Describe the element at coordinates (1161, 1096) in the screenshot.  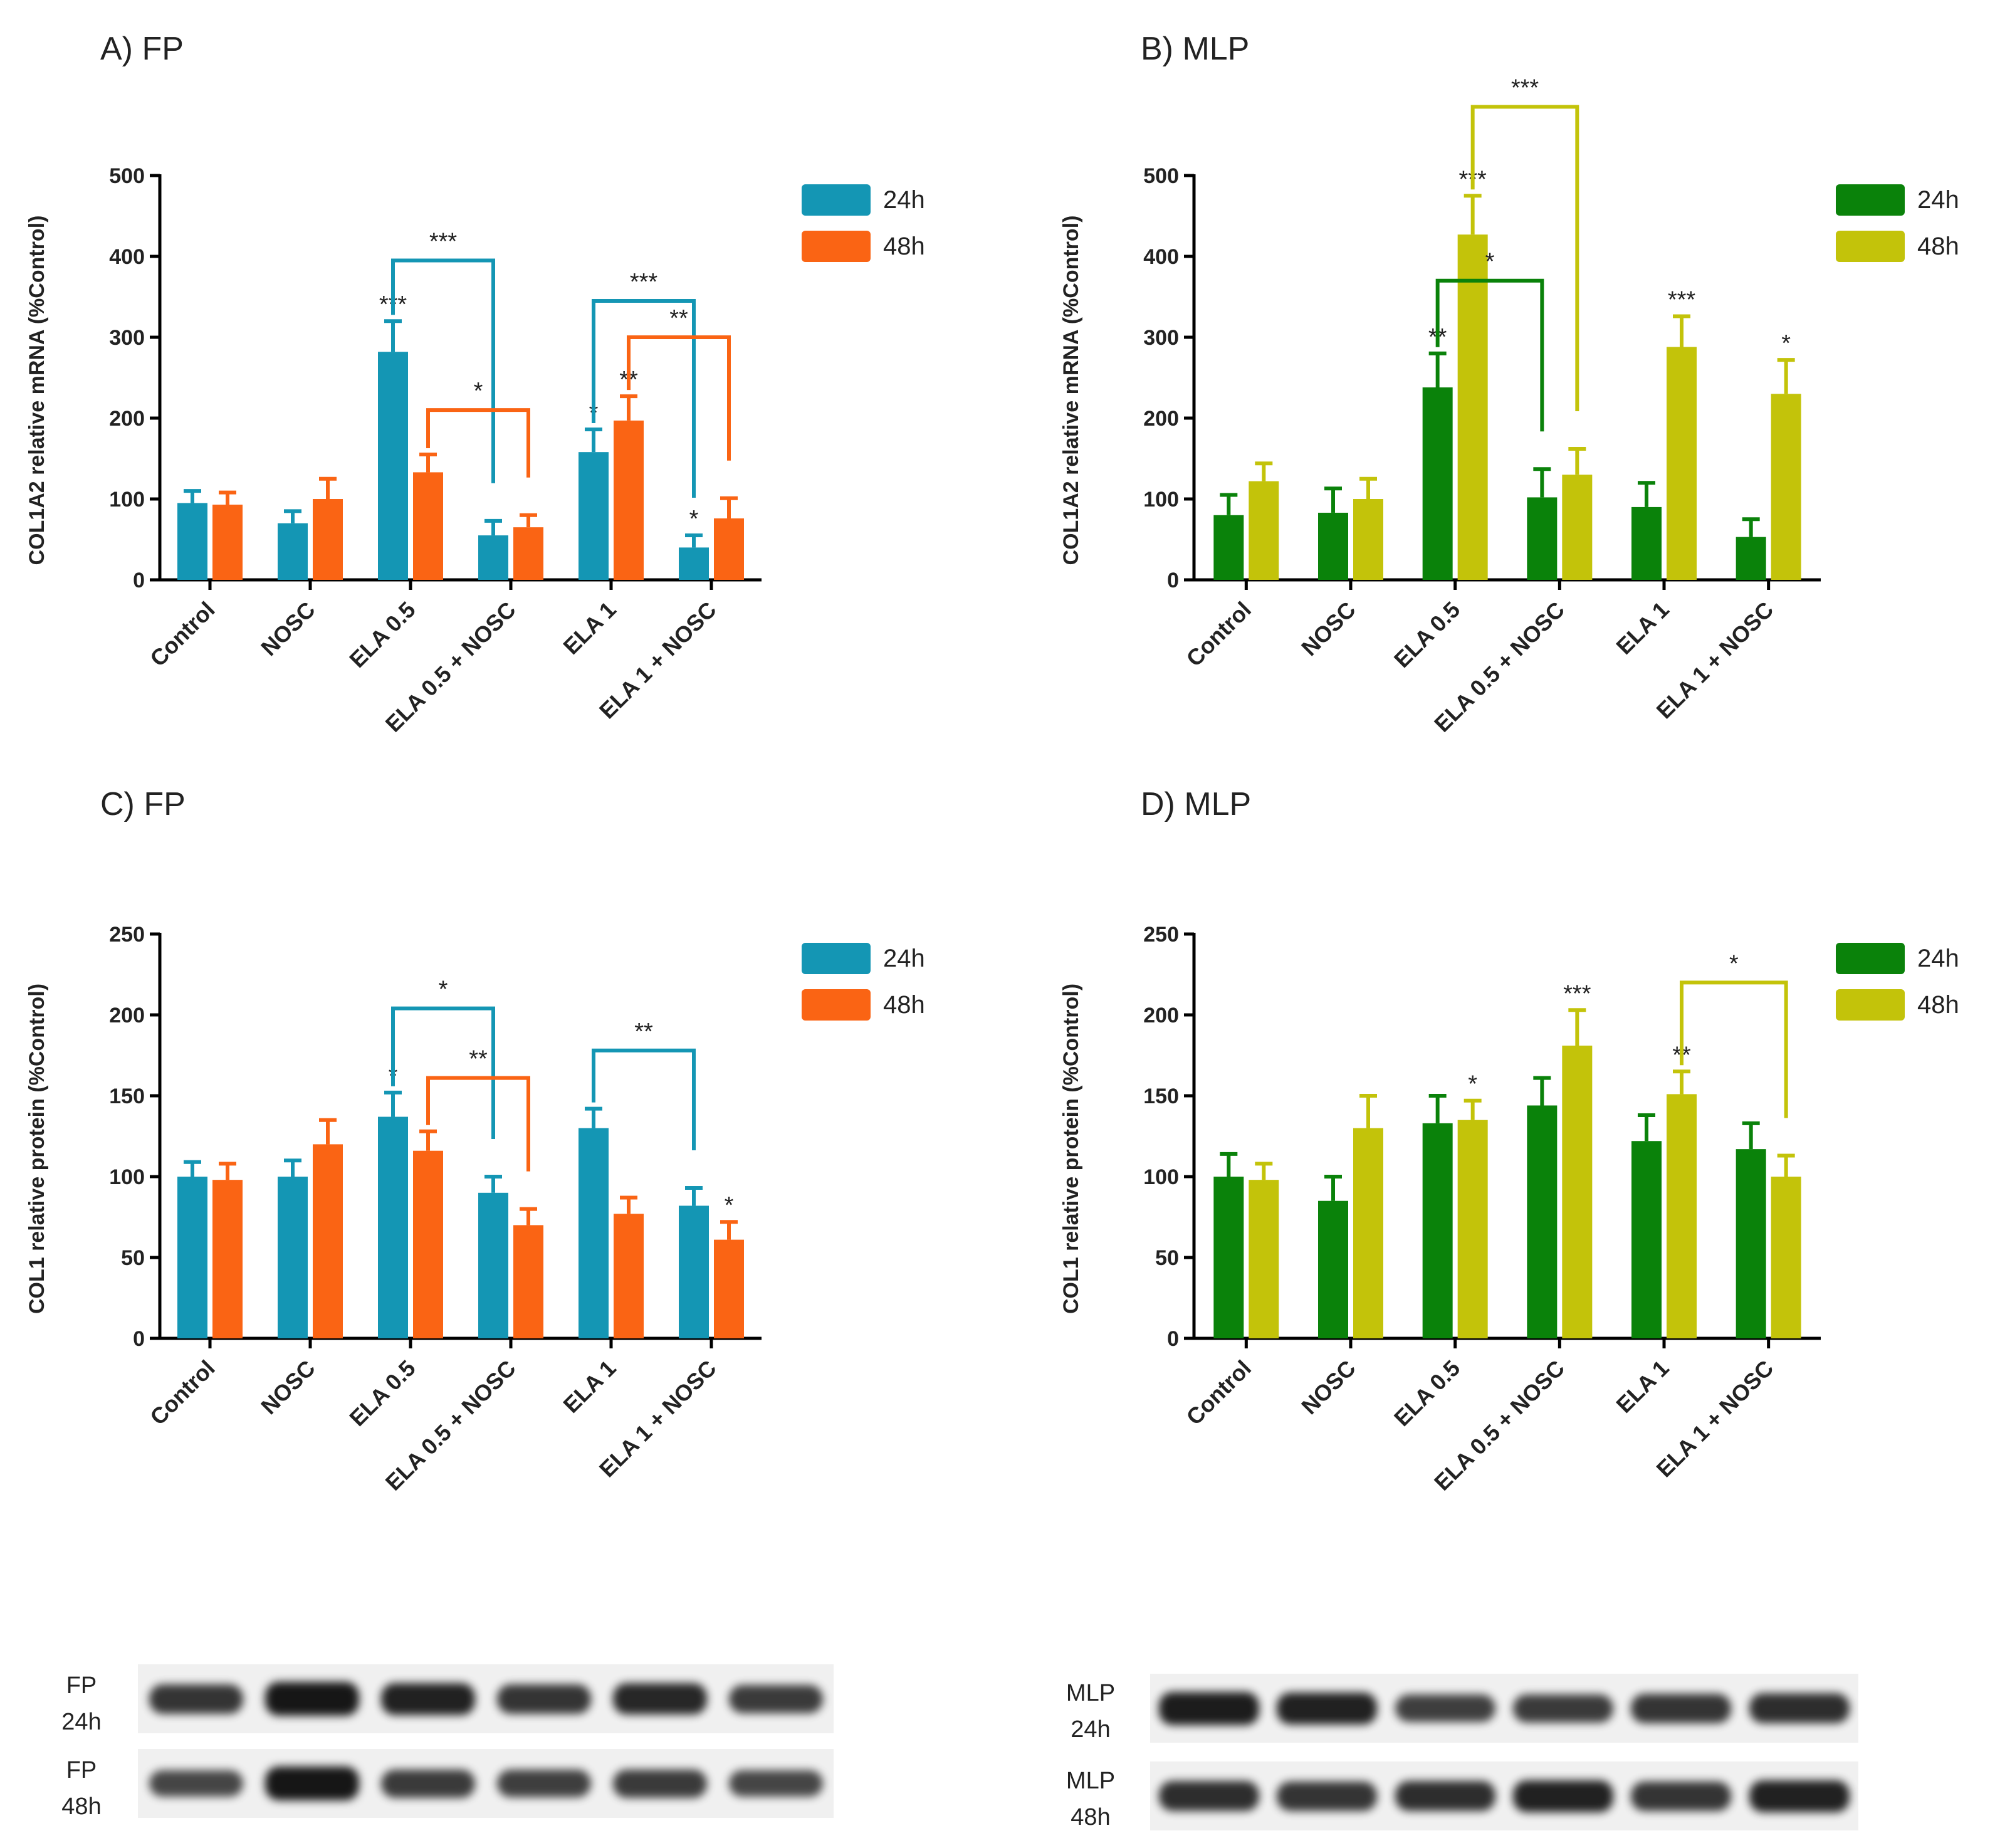
I see `y-tick-label: 150` at that location.